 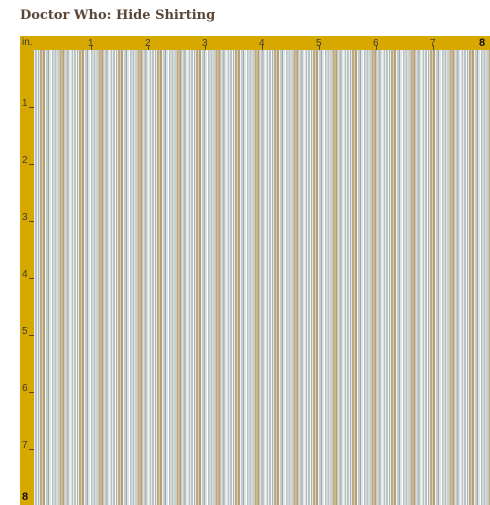 I want to click on left-ruler-label-4: 4, so click(x=25, y=274).